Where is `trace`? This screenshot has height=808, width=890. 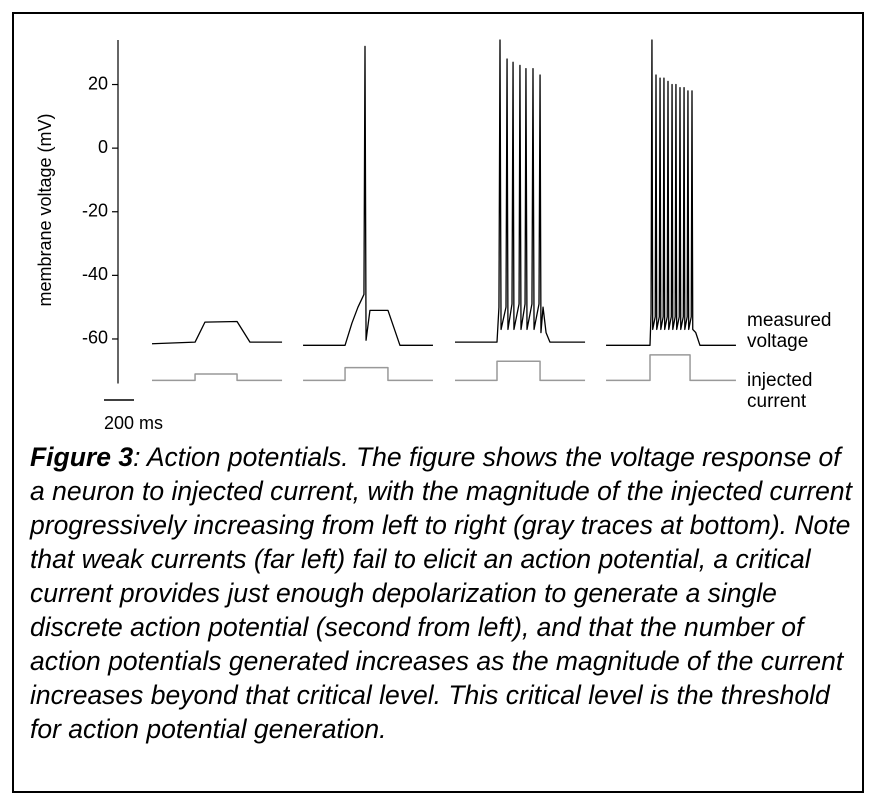 trace is located at coordinates (444, 368).